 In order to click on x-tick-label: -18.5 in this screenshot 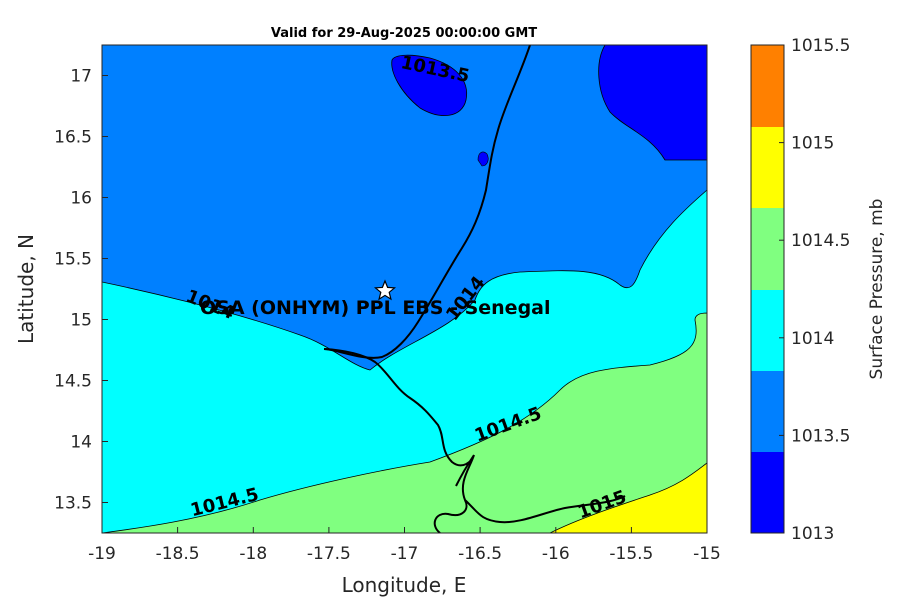, I will do `click(178, 554)`.